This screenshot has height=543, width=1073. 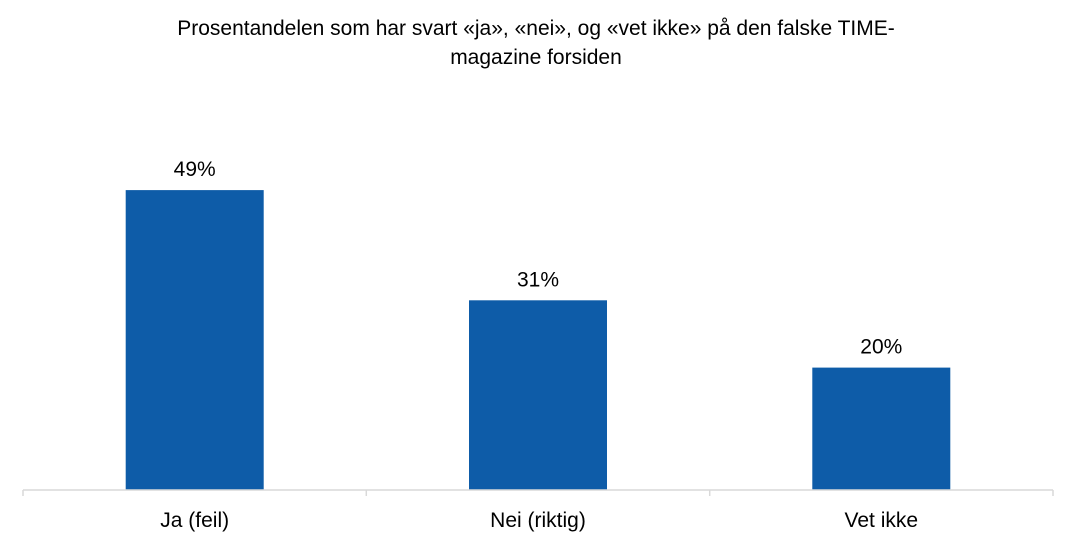 I want to click on data-label-3: 20%, so click(x=881, y=347).